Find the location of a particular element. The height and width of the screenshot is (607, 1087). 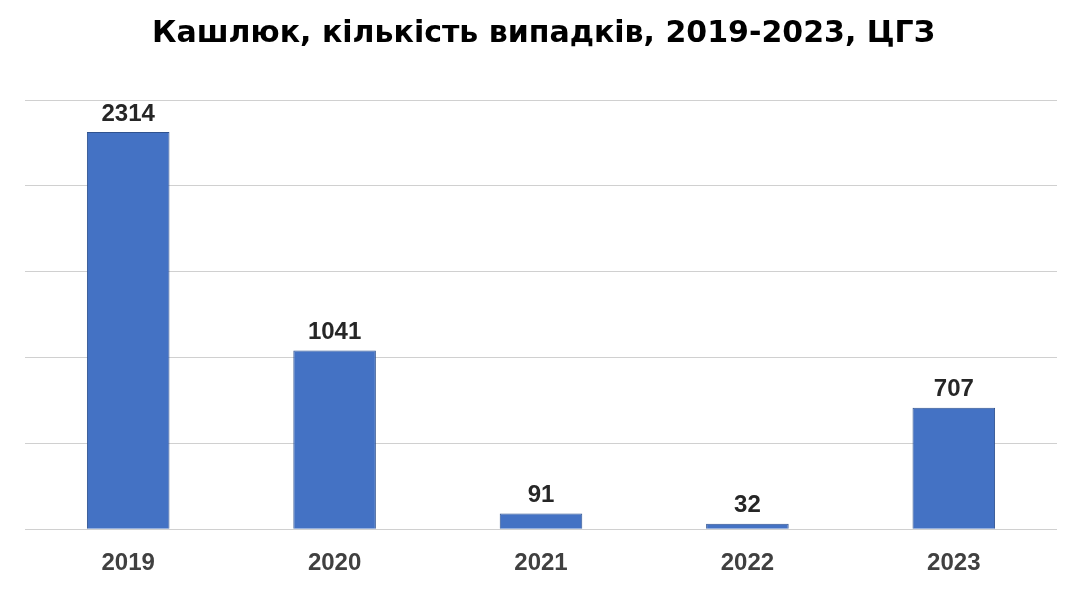

data-label: 707 is located at coordinates (953, 388).